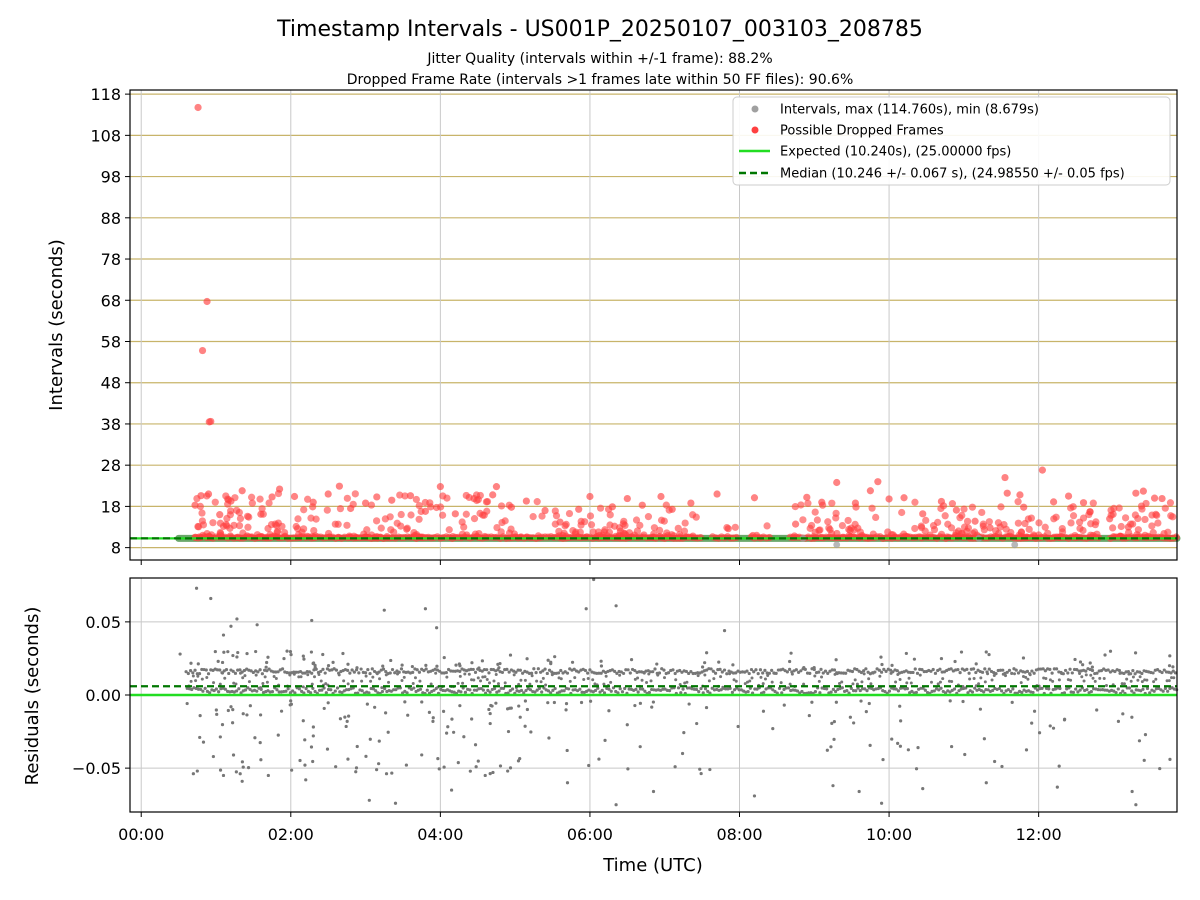 Image resolution: width=1200 pixels, height=900 pixels. I want to click on residuals-x-ticks: 00:00 02:00 04:00 06:00 08:00 10:00 12:00, so click(590, 828).